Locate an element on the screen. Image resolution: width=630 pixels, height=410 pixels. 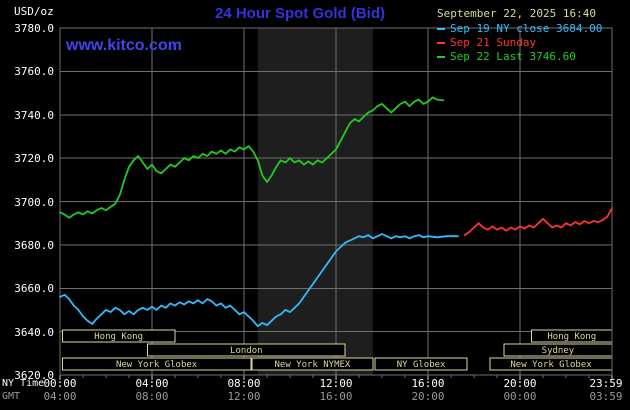
legend-label: Sep 19 NY close 3684.00 is located at coordinates (526, 28).